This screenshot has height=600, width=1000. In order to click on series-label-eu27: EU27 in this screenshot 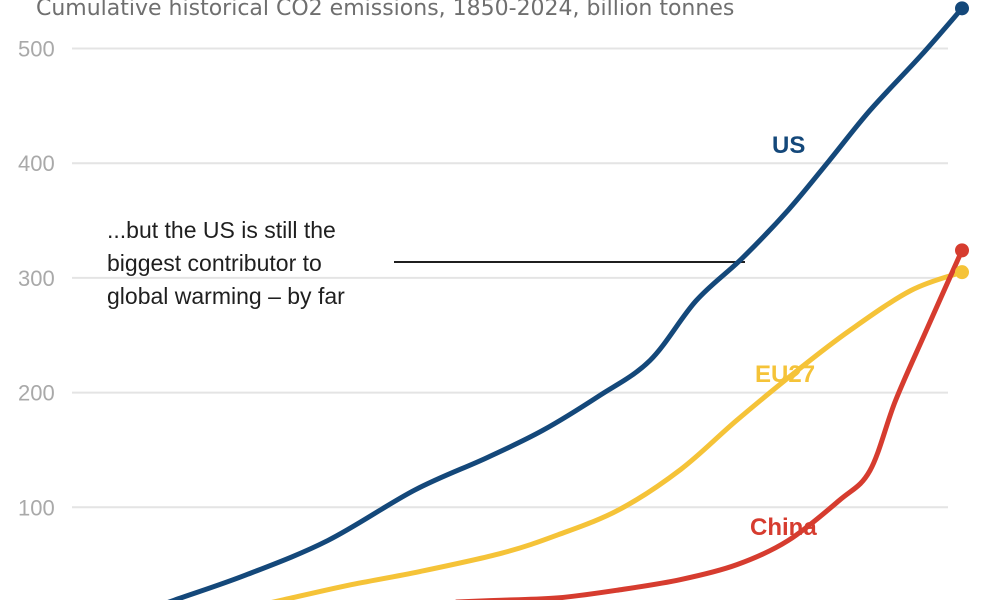, I will do `click(785, 374)`.